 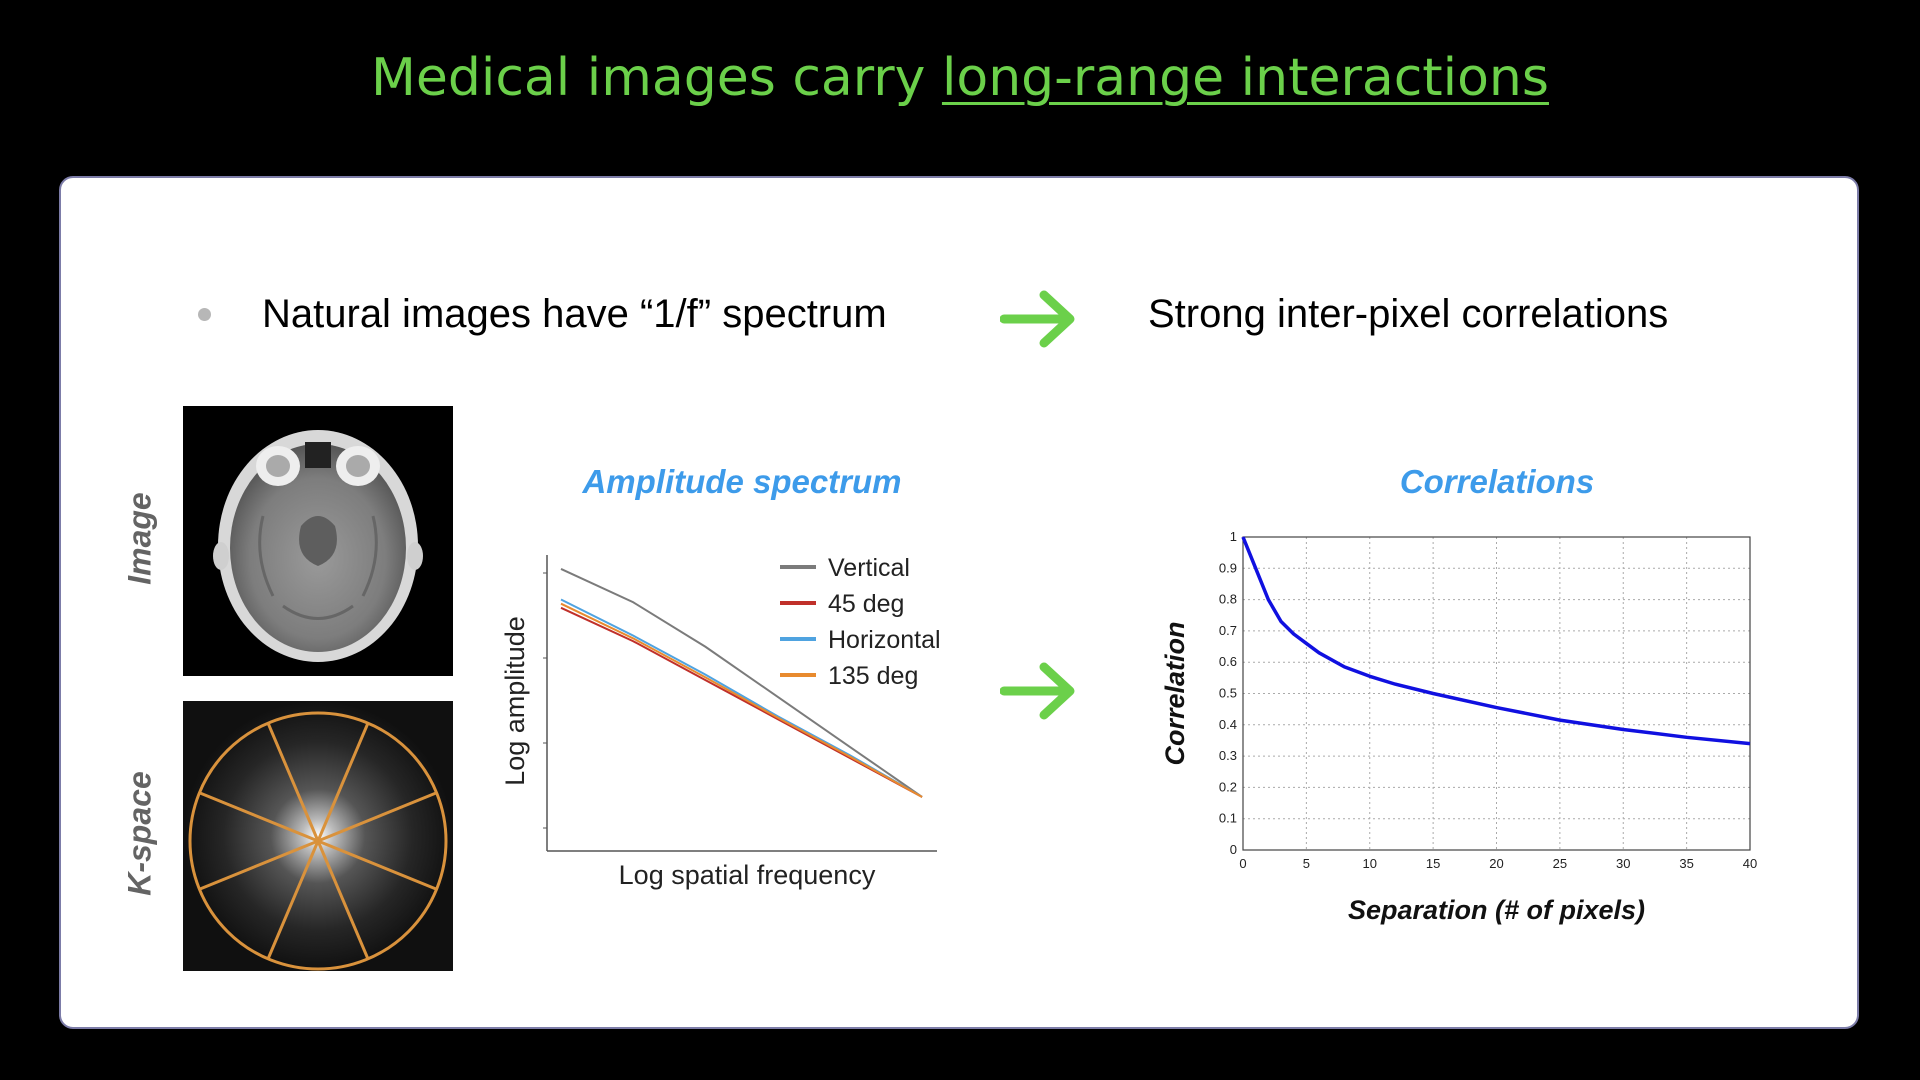 I want to click on mri-brain-image, so click(x=318, y=541).